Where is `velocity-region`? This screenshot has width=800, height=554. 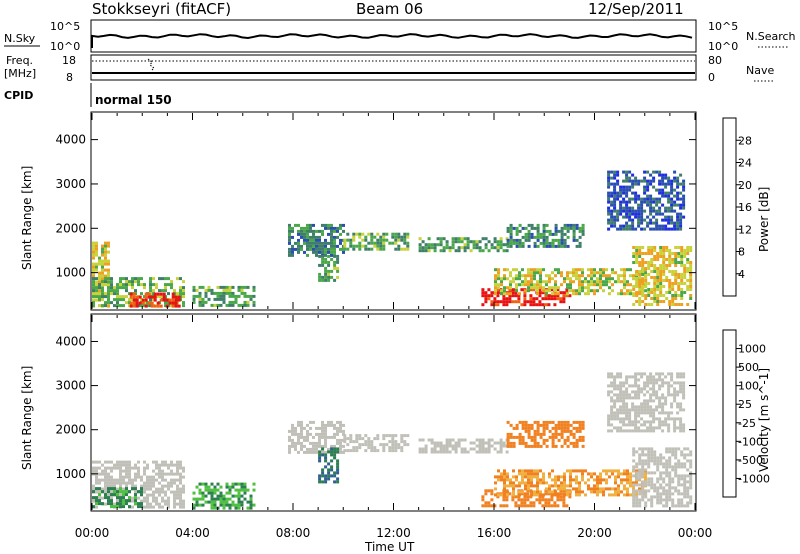
velocity-region is located at coordinates (329, 465).